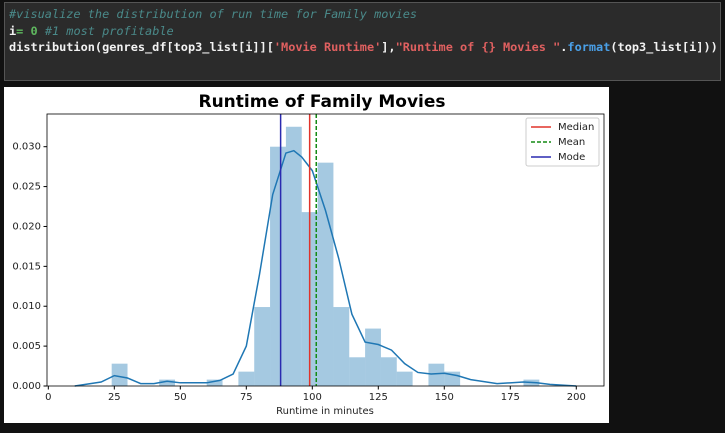 Image resolution: width=725 pixels, height=433 pixels. Describe the element at coordinates (571, 157) in the screenshot. I see `legend-label: Mode` at that location.